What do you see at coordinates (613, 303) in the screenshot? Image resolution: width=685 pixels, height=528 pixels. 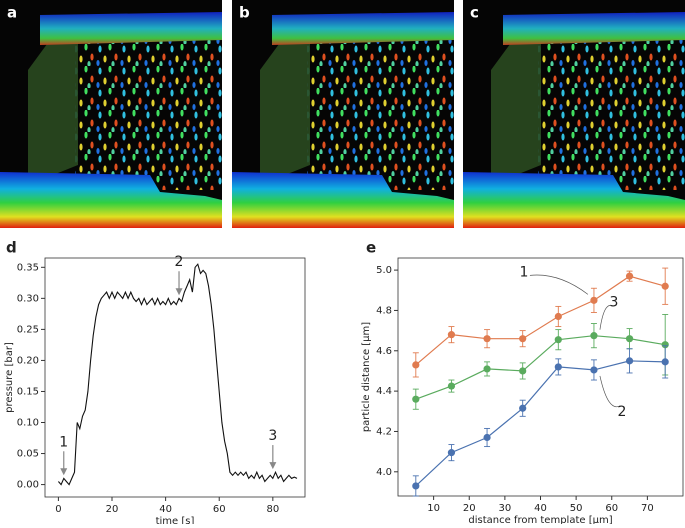 I see `series-label: 3` at bounding box center [613, 303].